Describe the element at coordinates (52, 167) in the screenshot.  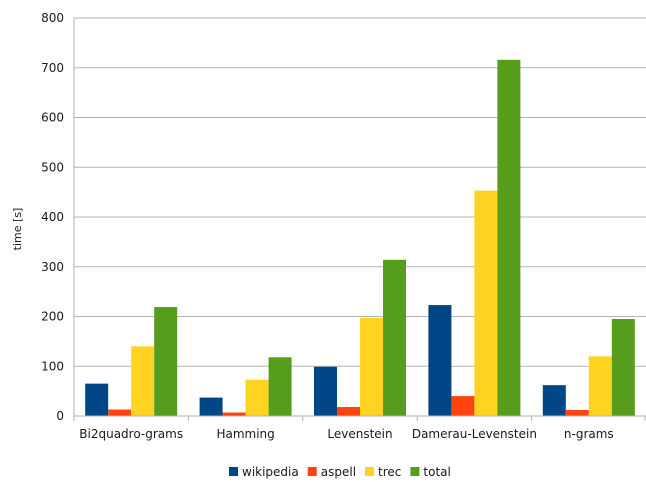
I see `y-tick-label: 500` at that location.